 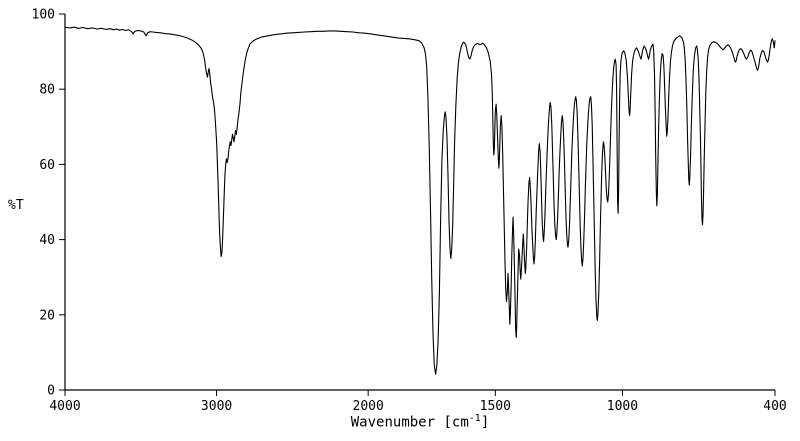 I want to click on x-tick-label: 400, so click(x=774, y=406).